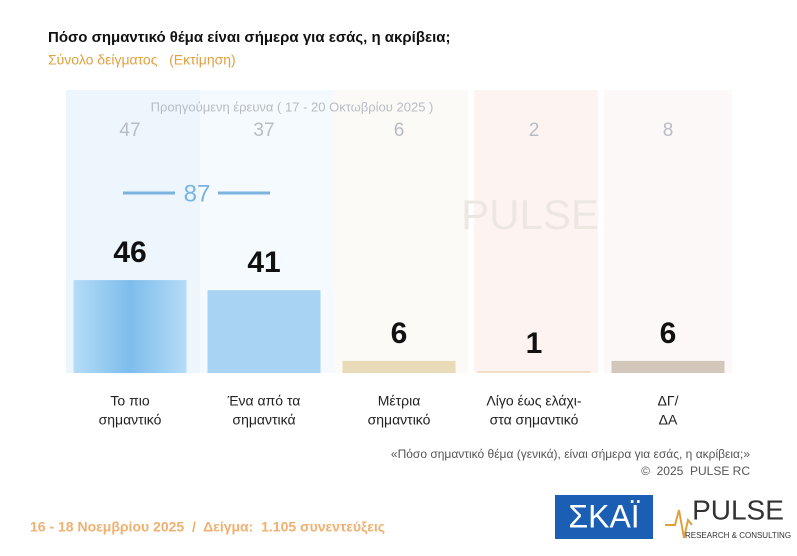  I want to click on category-label: στα σημαντικό, so click(534, 420).